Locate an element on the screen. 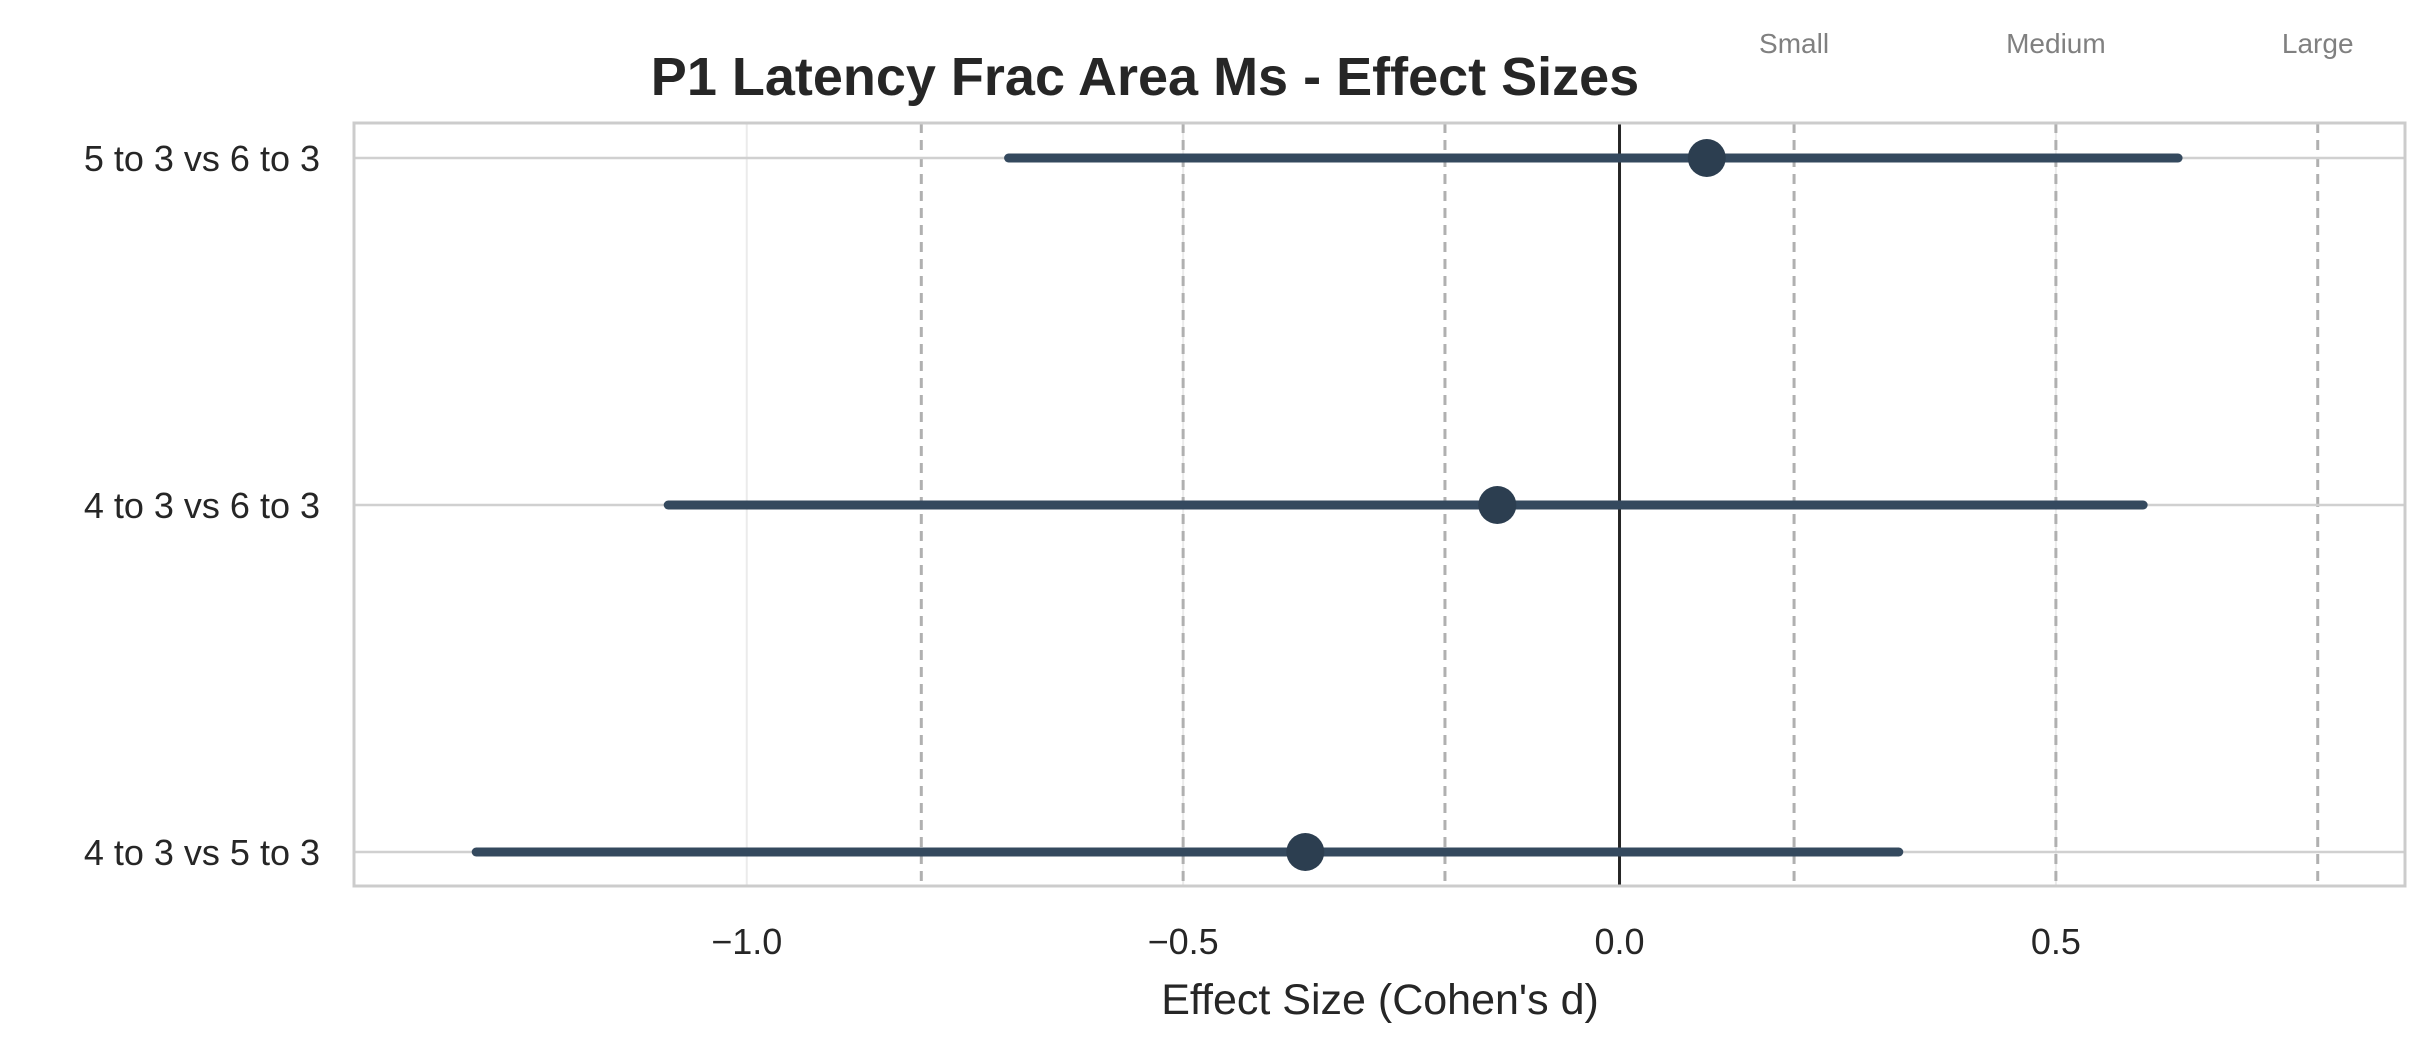 The height and width of the screenshot is (1055, 2434). x-axis-label: Effect Size (Cohen's d) is located at coordinates (1380, 1000).